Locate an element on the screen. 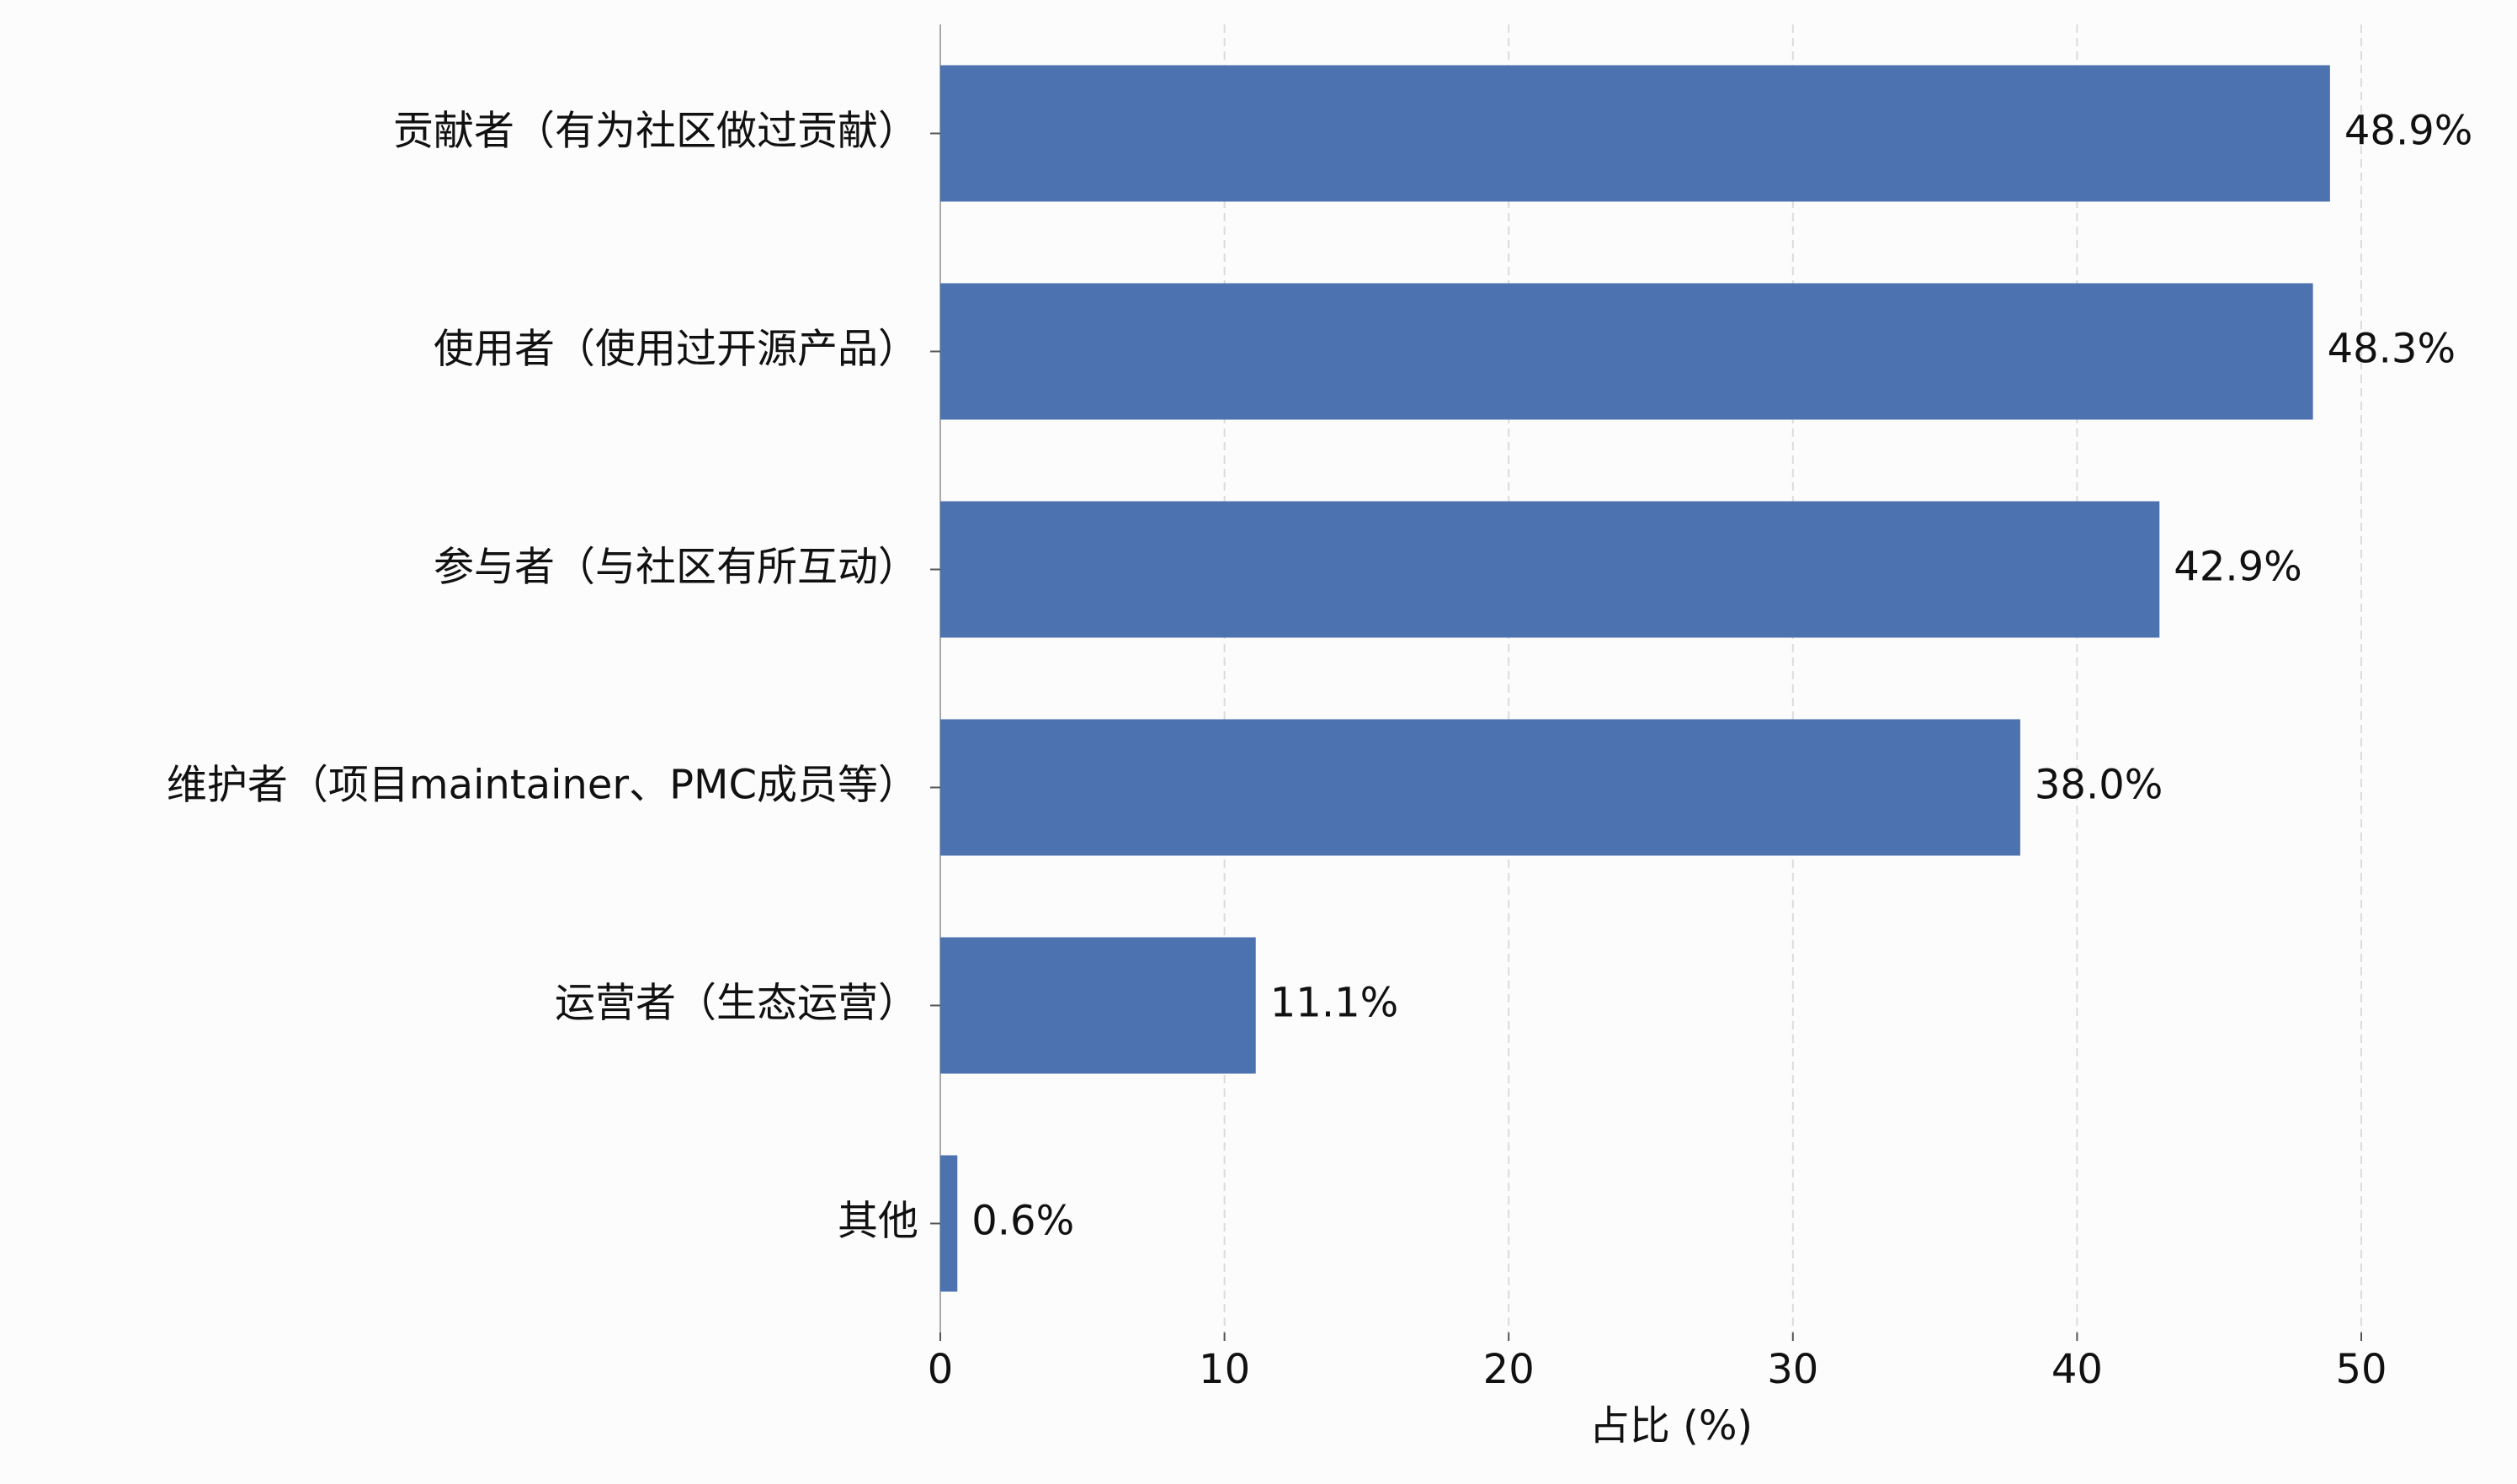 This screenshot has width=2517, height=1484. value-label: 11.1% is located at coordinates (1334, 1003).